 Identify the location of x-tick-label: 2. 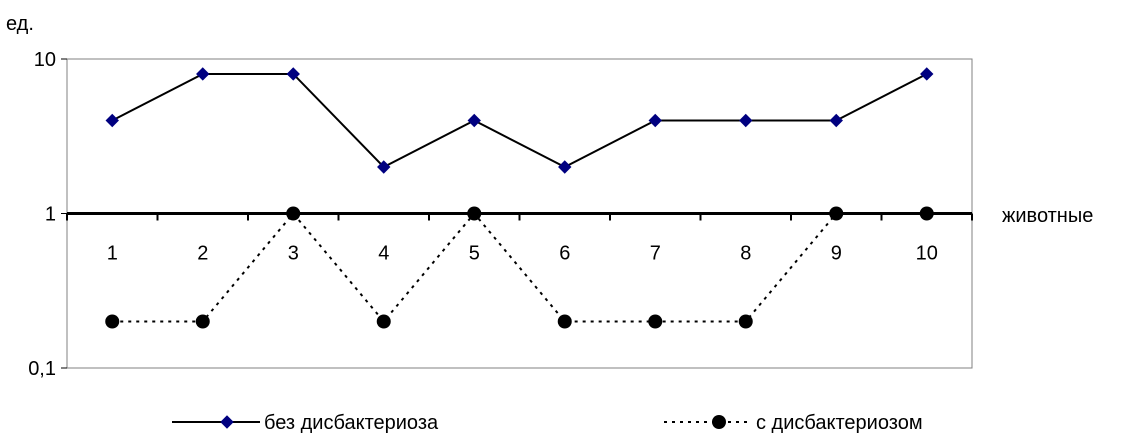
(202, 254).